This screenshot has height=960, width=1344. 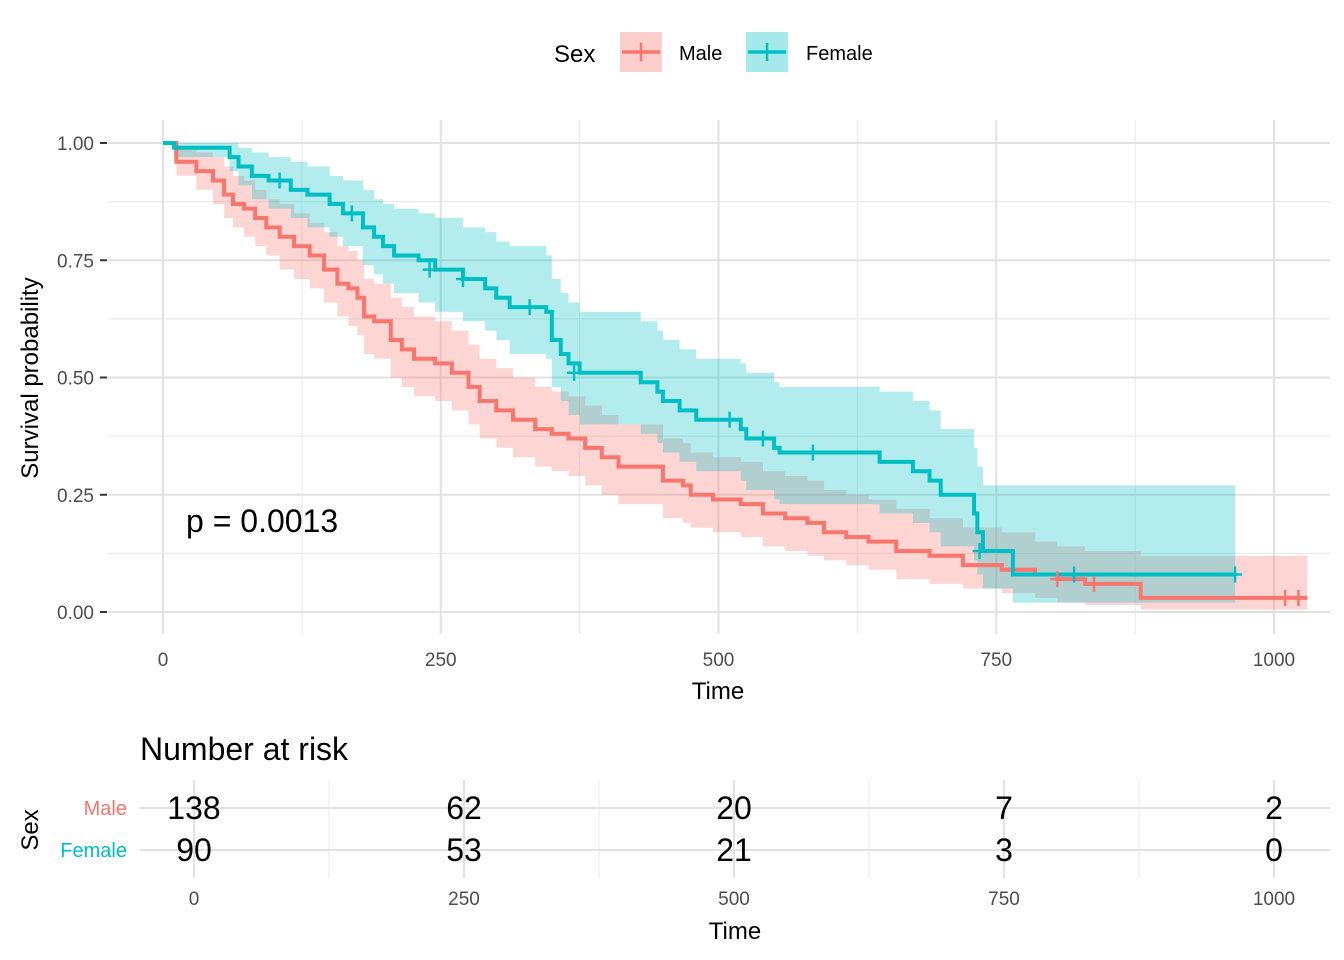 I want to click on risk-row-label-female: Female, so click(x=93, y=851).